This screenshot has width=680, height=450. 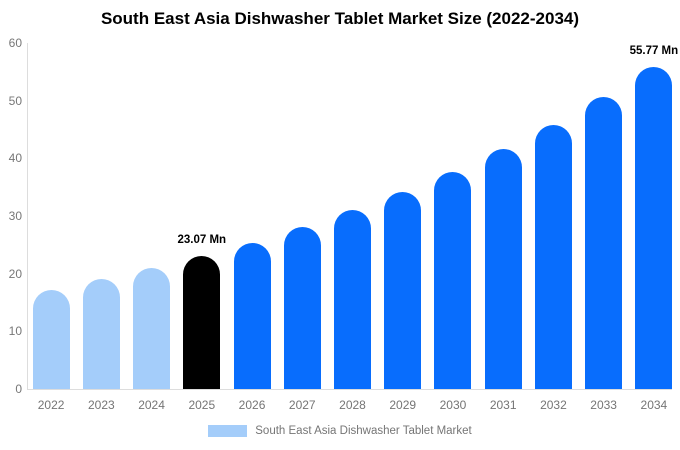 What do you see at coordinates (654, 228) in the screenshot?
I see `bar-2034` at bounding box center [654, 228].